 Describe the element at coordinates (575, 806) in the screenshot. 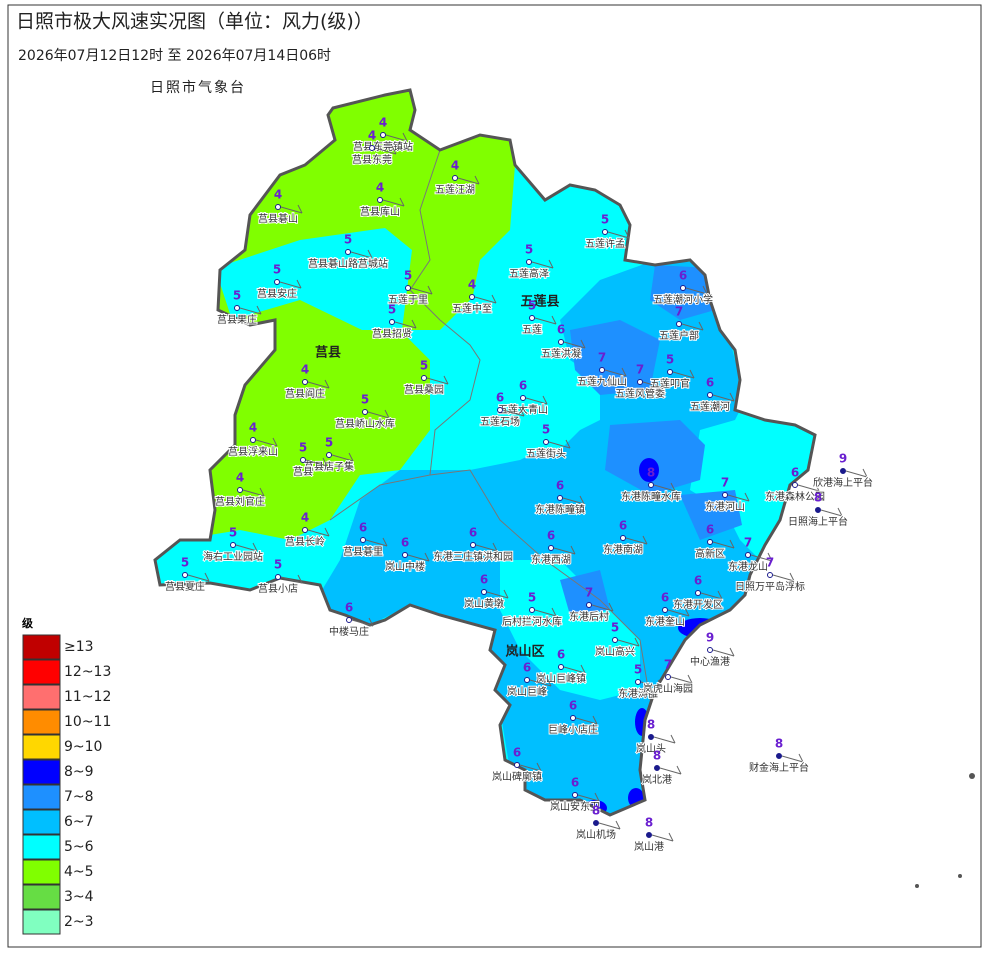

I see `station-name: 岚山安东卫` at that location.